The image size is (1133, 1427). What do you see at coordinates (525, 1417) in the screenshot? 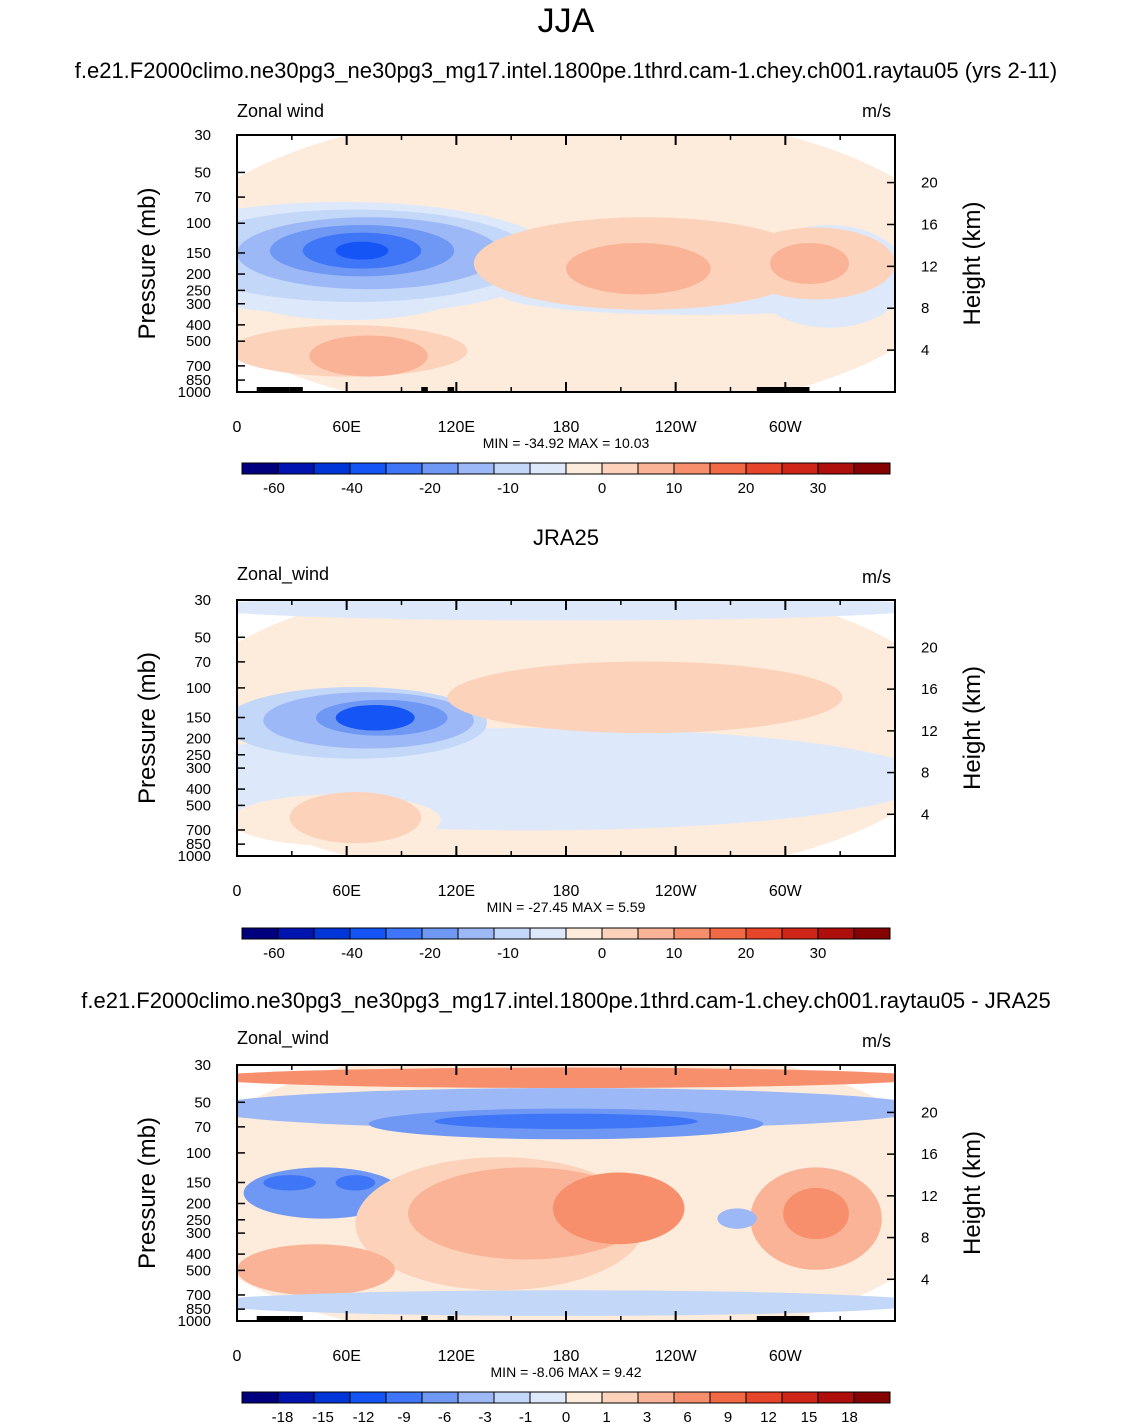
I see `colorbar-label: -1` at bounding box center [525, 1417].